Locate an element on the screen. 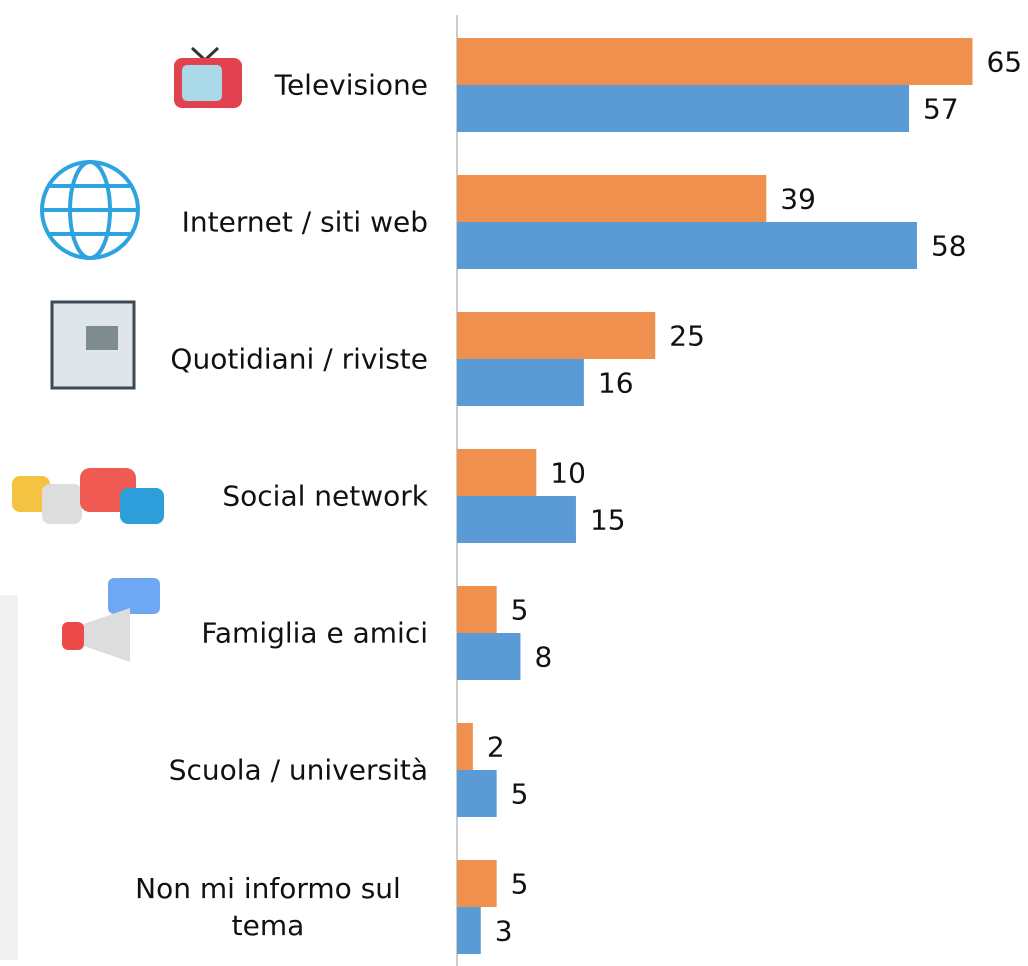 This screenshot has height=966, width=1028. category-label: Non mi informo sul tema is located at coordinates (268, 907).